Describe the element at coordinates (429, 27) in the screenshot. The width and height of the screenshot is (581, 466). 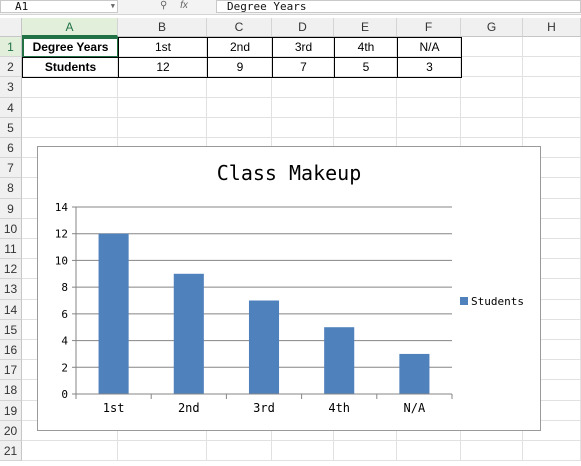
I see `column-header-f: F` at that location.